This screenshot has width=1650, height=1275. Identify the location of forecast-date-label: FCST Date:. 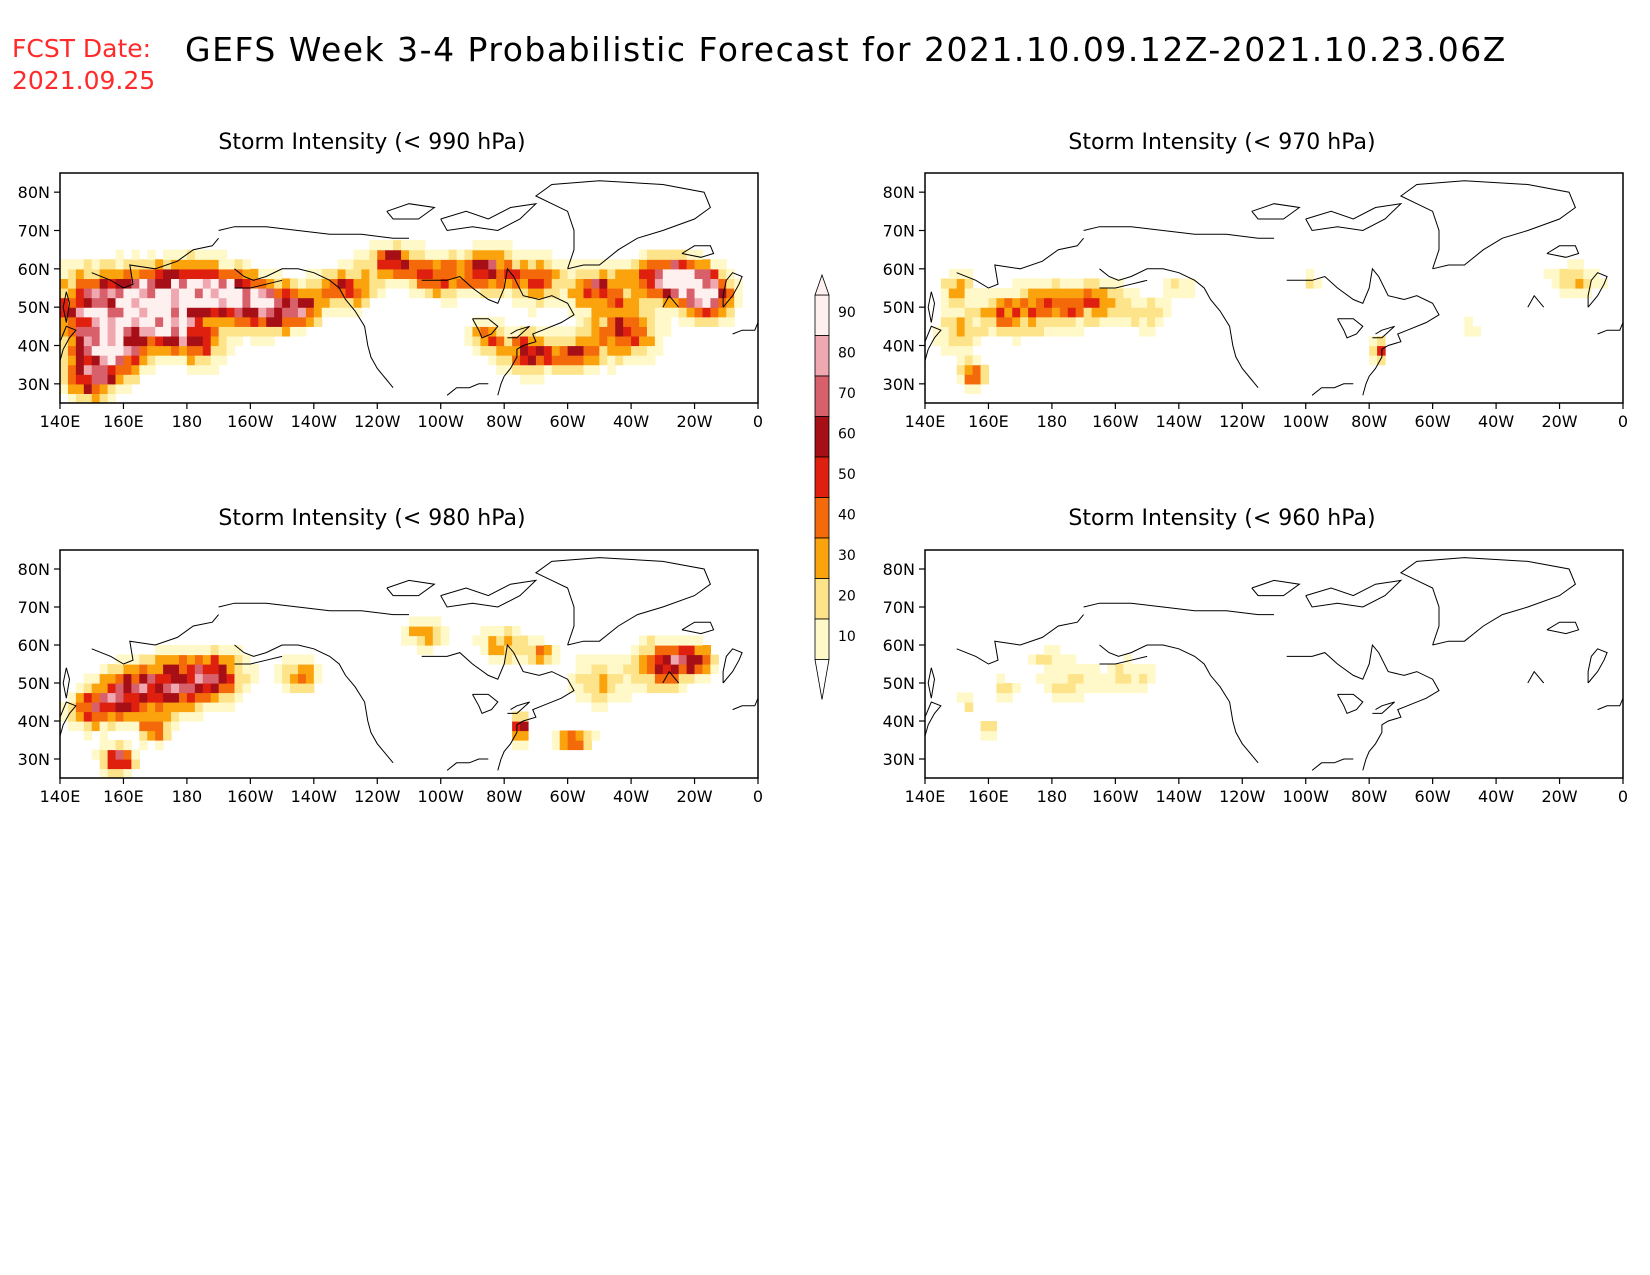
(82, 48).